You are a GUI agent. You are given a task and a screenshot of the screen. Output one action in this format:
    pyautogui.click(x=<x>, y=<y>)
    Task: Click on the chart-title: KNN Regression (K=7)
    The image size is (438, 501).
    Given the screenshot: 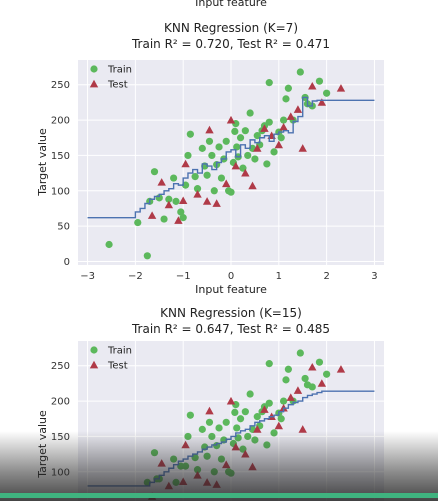 What is the action you would take?
    pyautogui.click(x=231, y=28)
    